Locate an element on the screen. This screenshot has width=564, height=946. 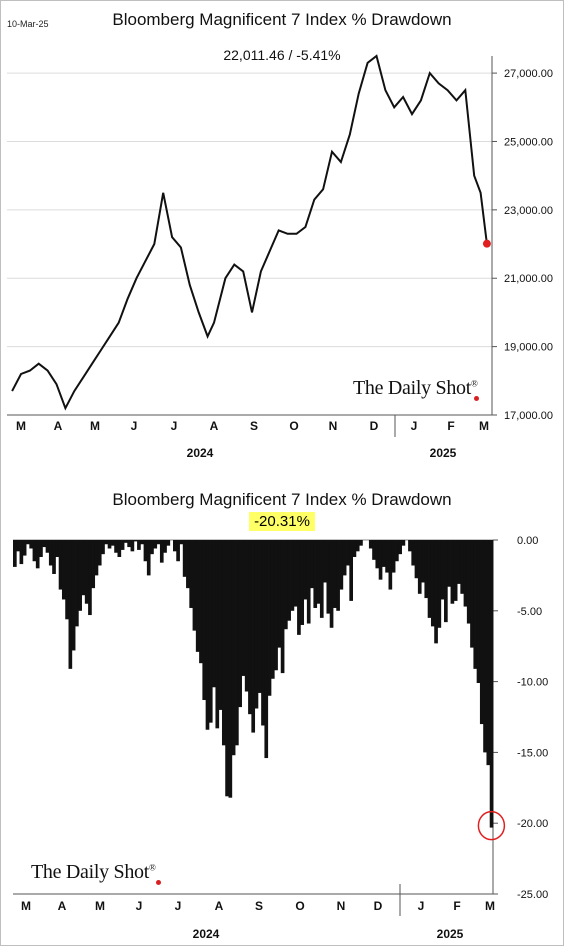
top-y-tick-label: 25,000.00 is located at coordinates (528, 142).